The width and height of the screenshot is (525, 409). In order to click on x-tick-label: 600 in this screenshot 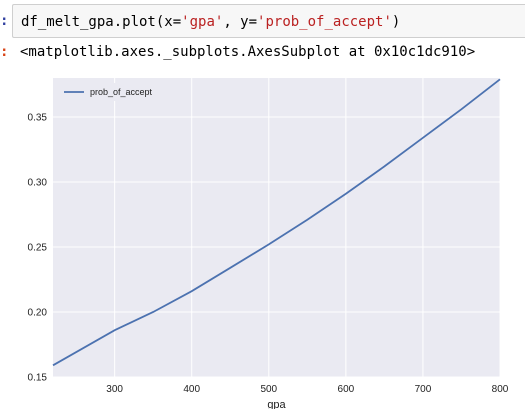, I will do `click(346, 389)`.